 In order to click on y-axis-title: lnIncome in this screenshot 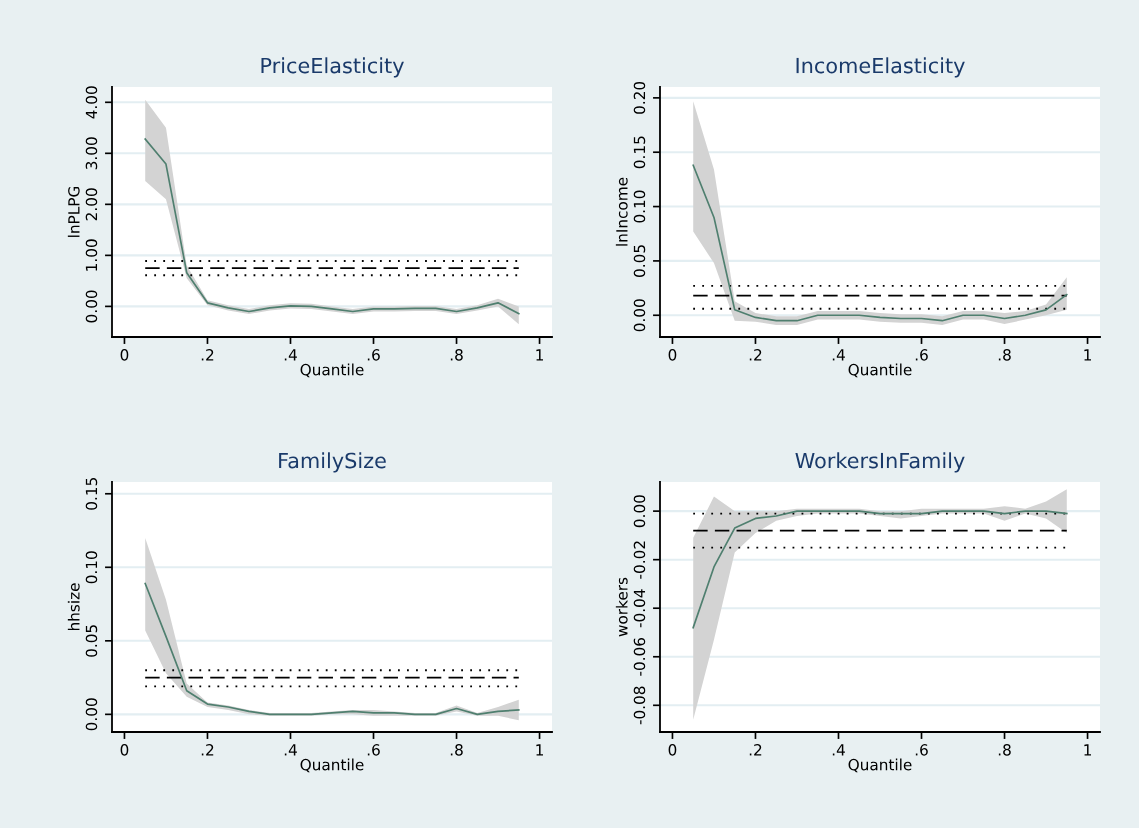, I will do `click(621, 211)`.